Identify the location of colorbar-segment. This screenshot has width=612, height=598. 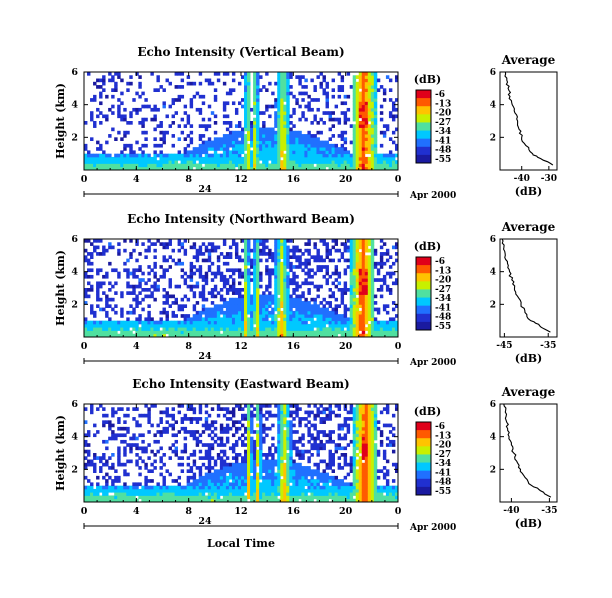
(423, 159).